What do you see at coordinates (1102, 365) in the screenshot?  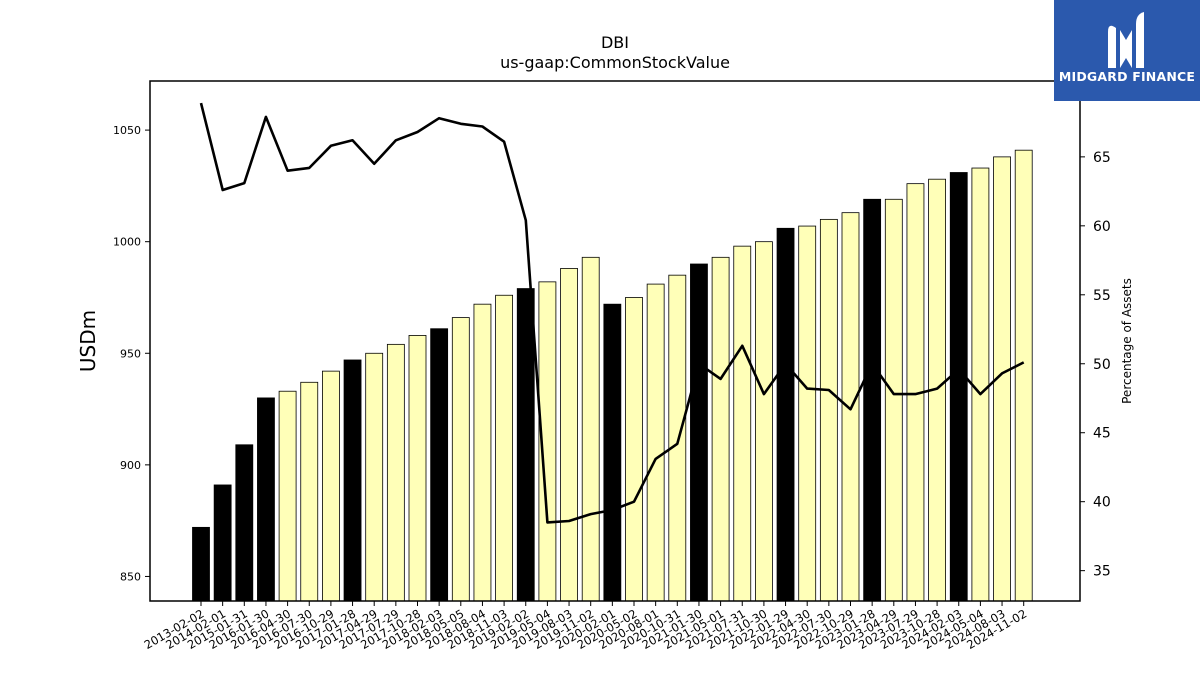 I see `y2-tick-label: 50` at bounding box center [1102, 365].